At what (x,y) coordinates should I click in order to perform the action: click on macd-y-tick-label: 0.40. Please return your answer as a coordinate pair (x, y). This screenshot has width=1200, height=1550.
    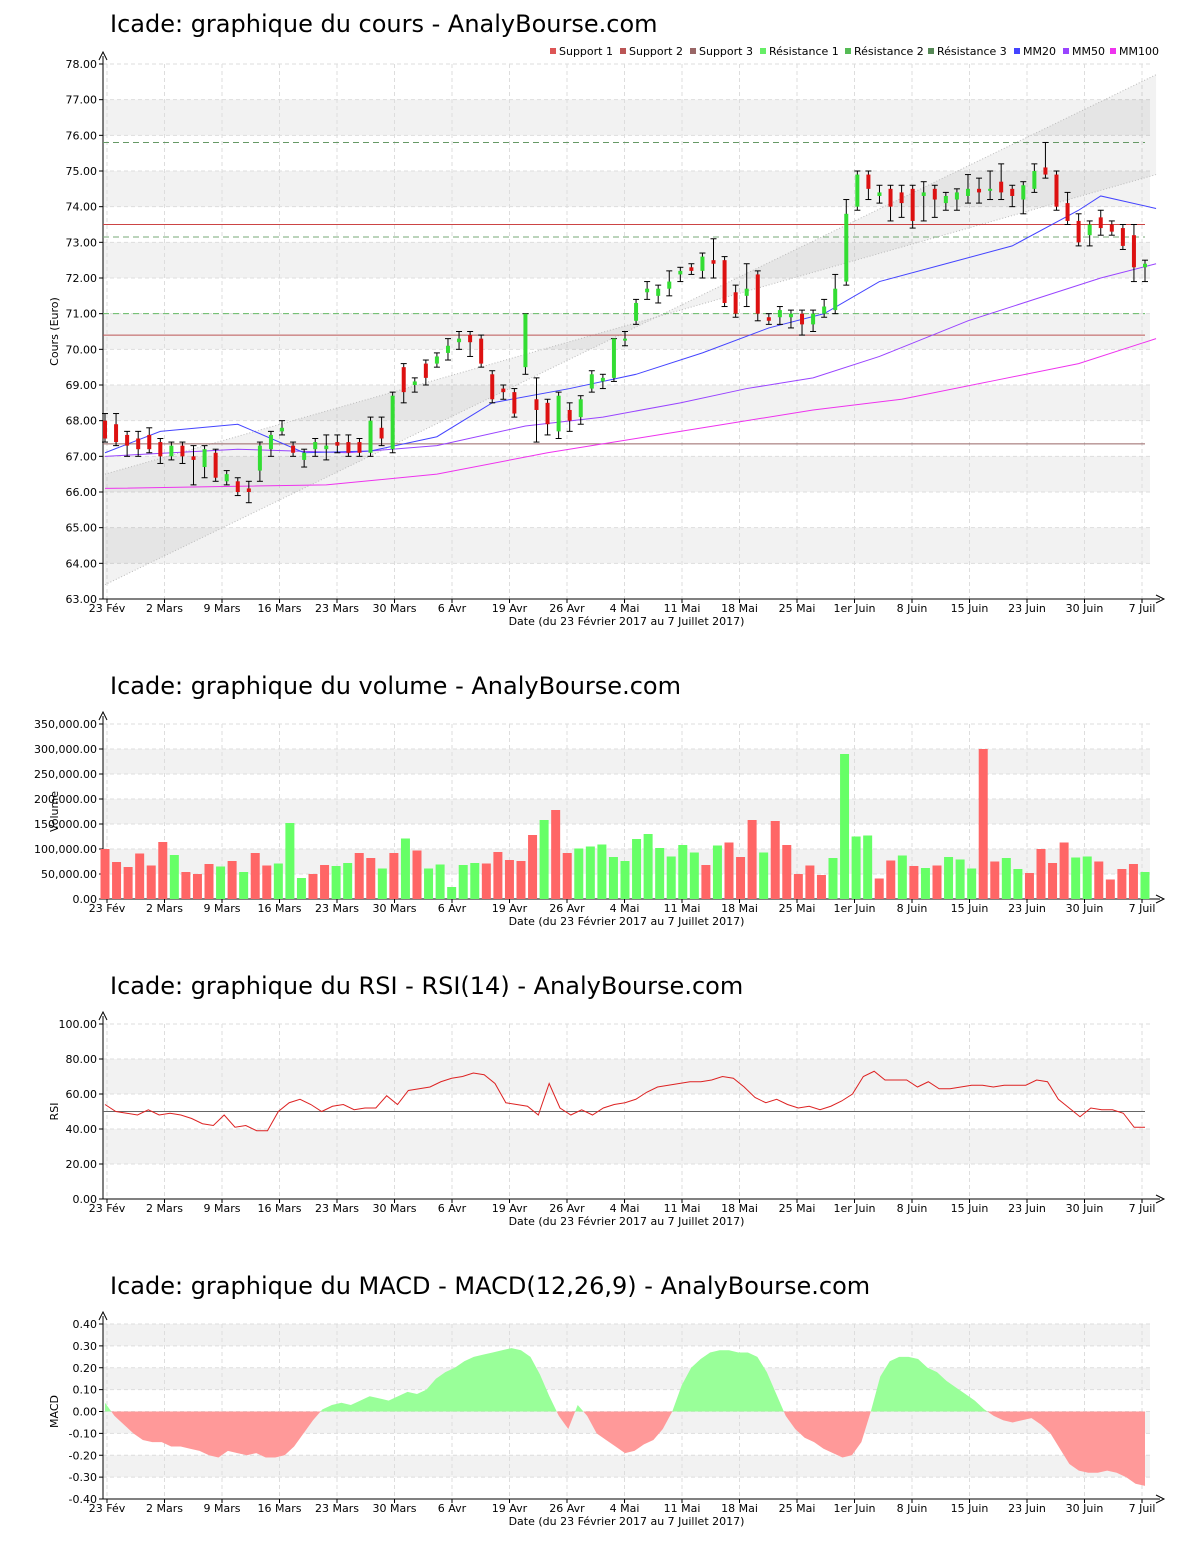
    Looking at the image, I should click on (85, 1324).